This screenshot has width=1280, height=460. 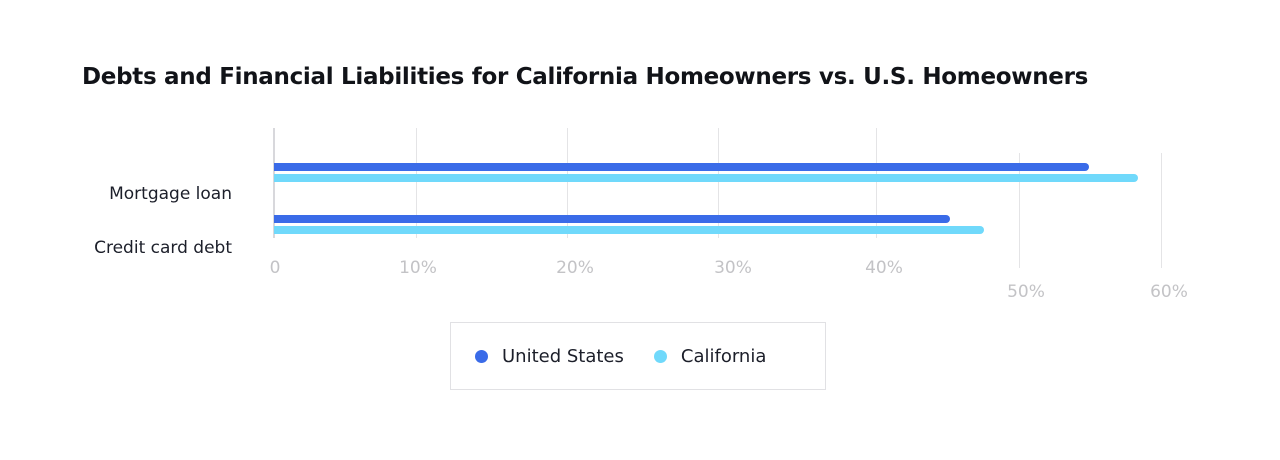 I want to click on category-label-credit-card: Credit card debt, so click(x=163, y=248).